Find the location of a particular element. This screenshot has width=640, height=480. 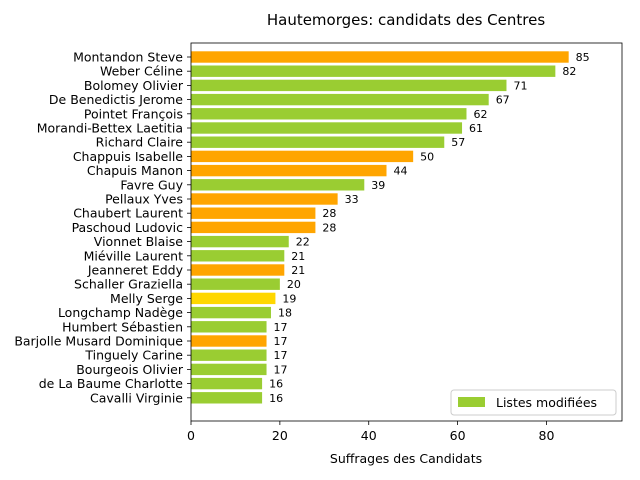

legend-frame is located at coordinates (533, 402).